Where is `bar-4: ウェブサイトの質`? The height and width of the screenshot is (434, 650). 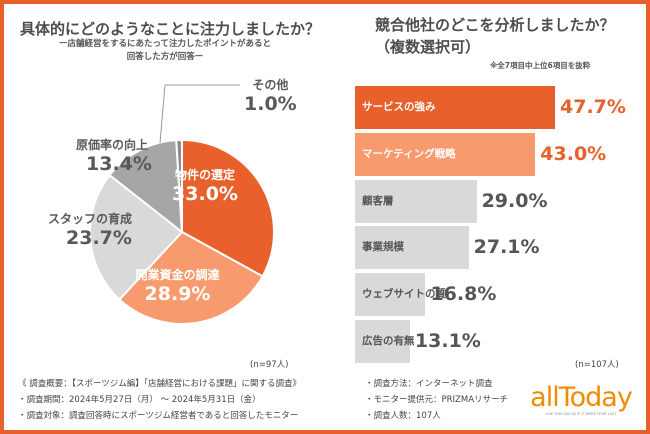 bar-4: ウェブサイトの質 is located at coordinates (400, 295).